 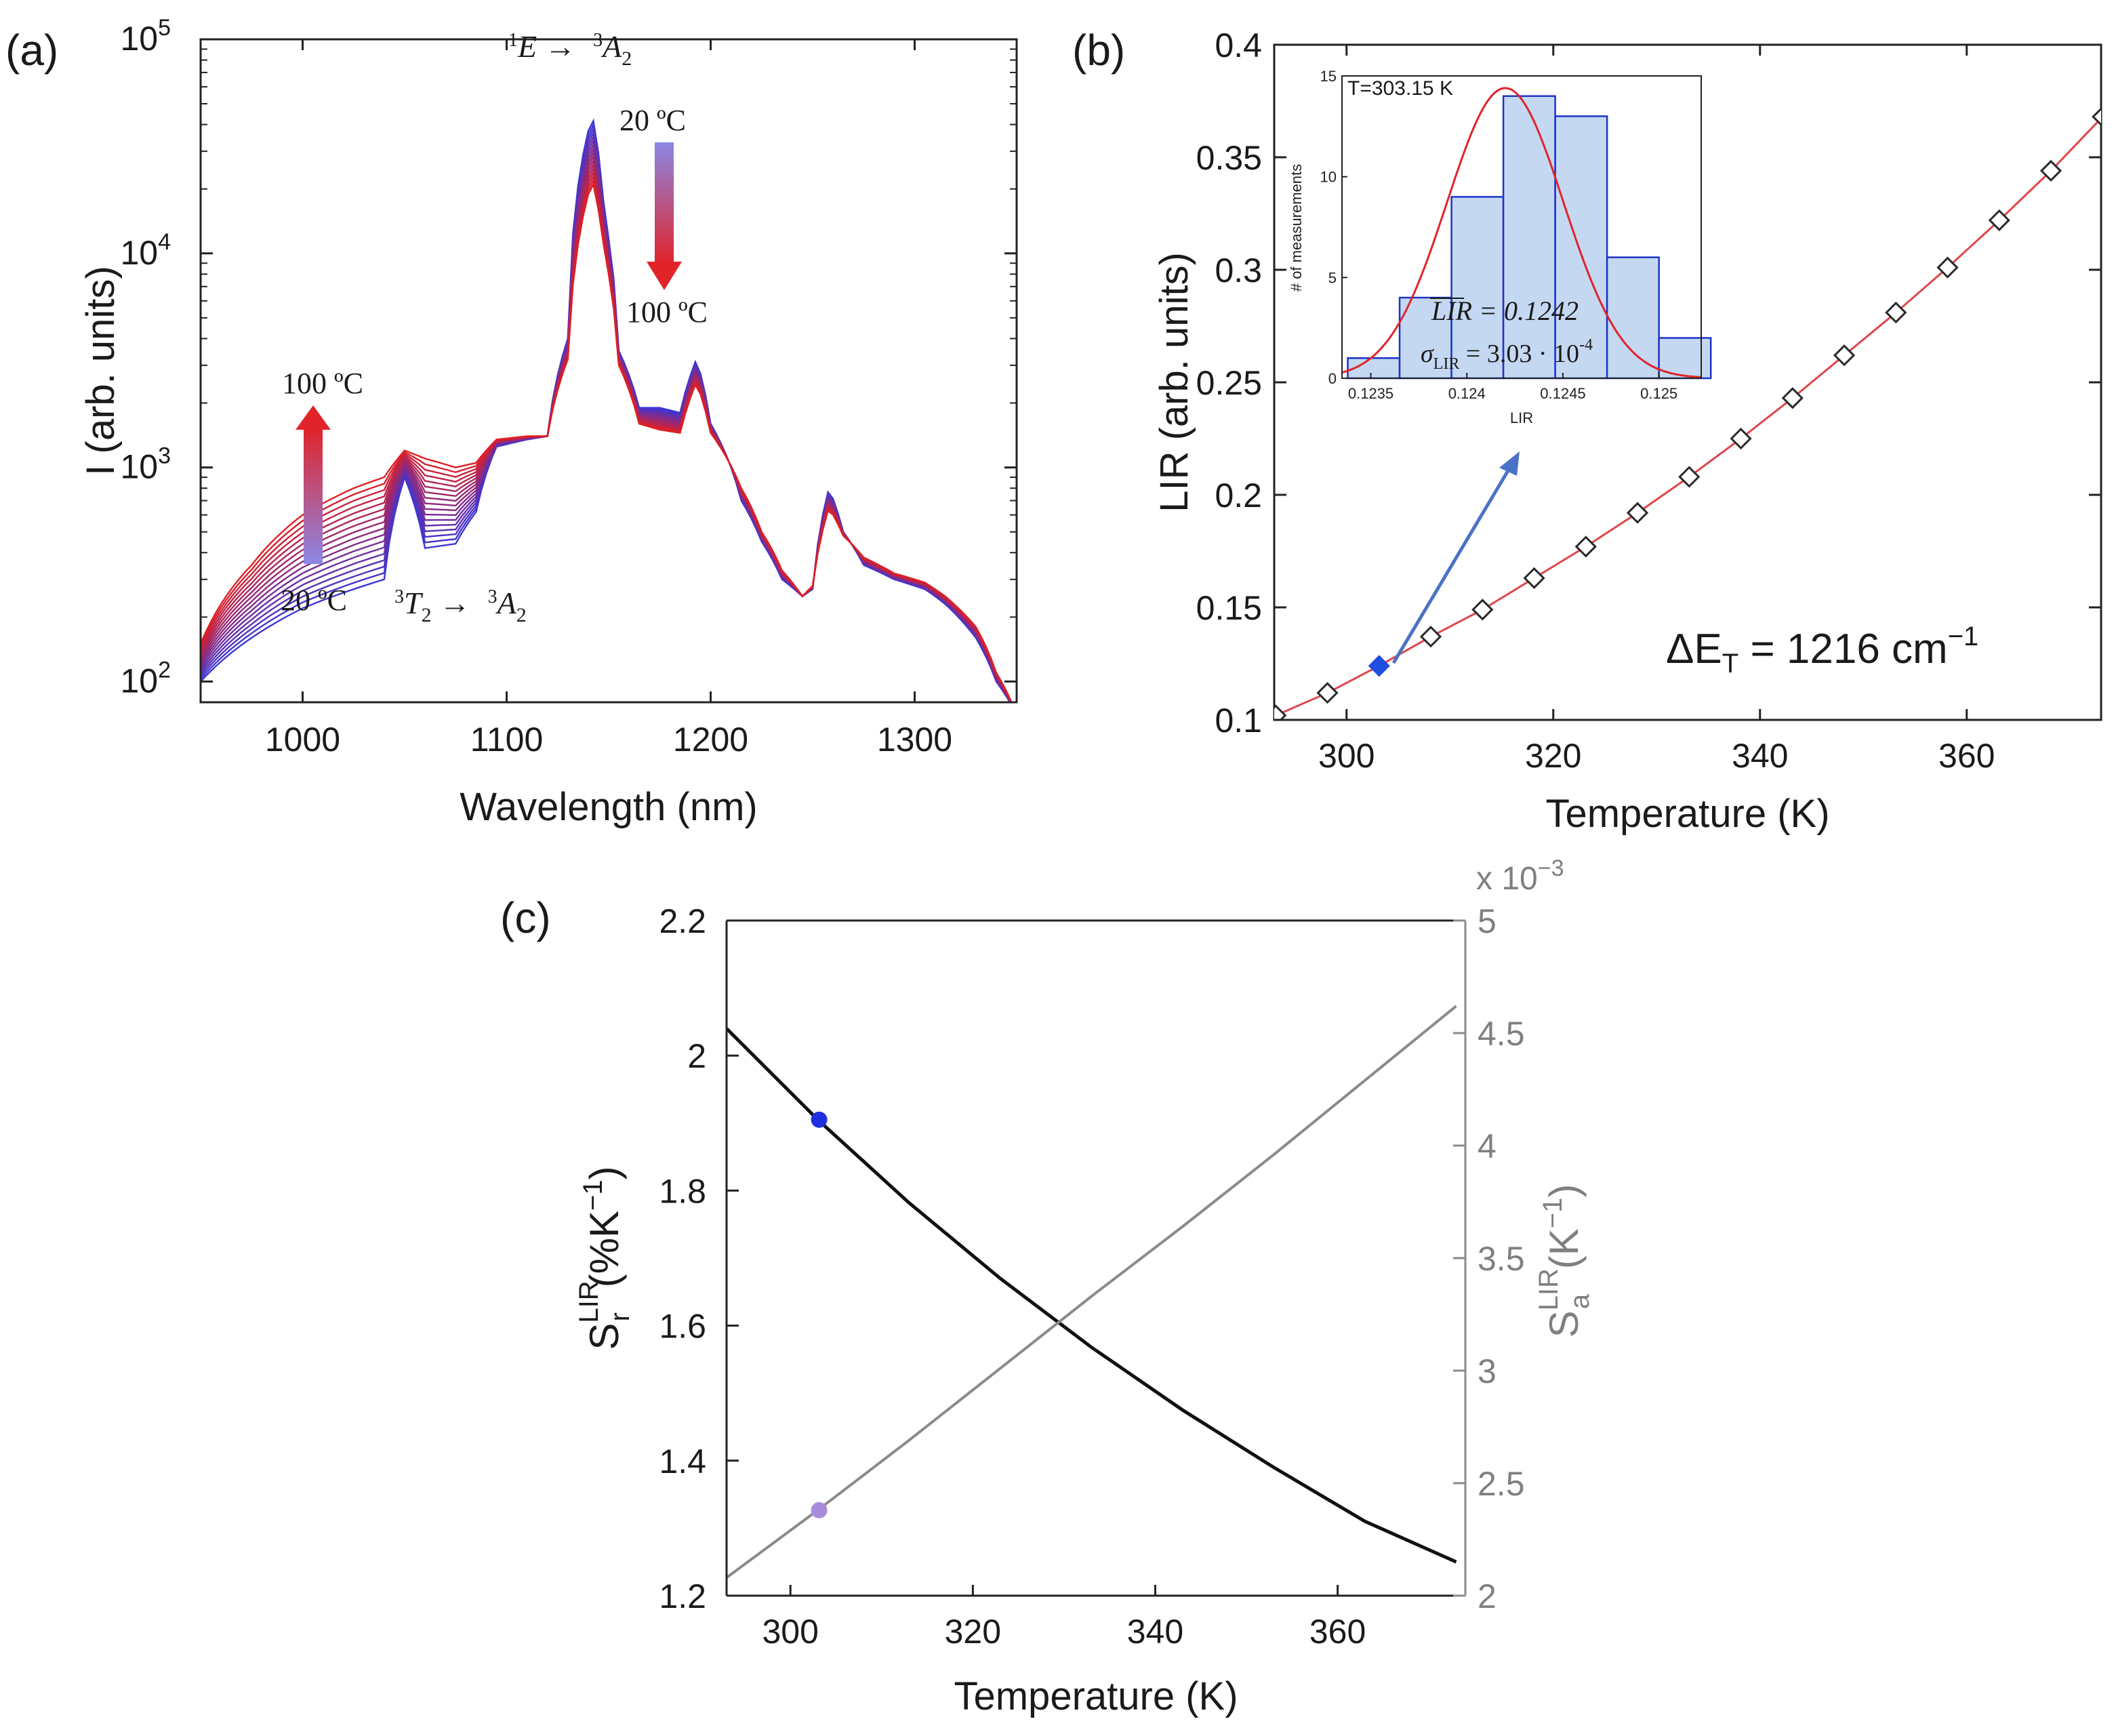 What do you see at coordinates (1098, 51) in the screenshot?
I see `panel-b-label: (b)` at bounding box center [1098, 51].